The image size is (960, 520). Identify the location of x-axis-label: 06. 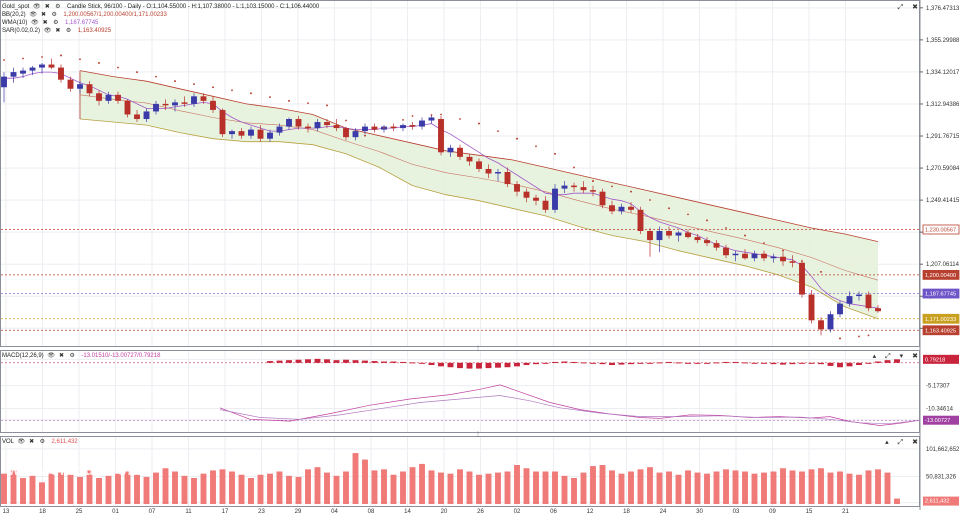
(553, 512).